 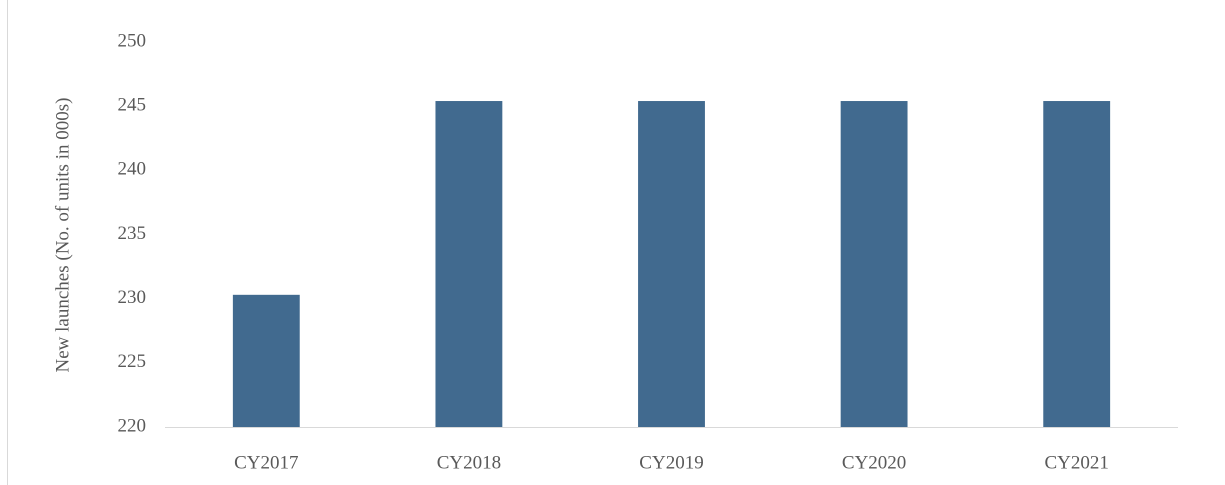 I want to click on x-tick-label: CY2018, so click(x=469, y=462).